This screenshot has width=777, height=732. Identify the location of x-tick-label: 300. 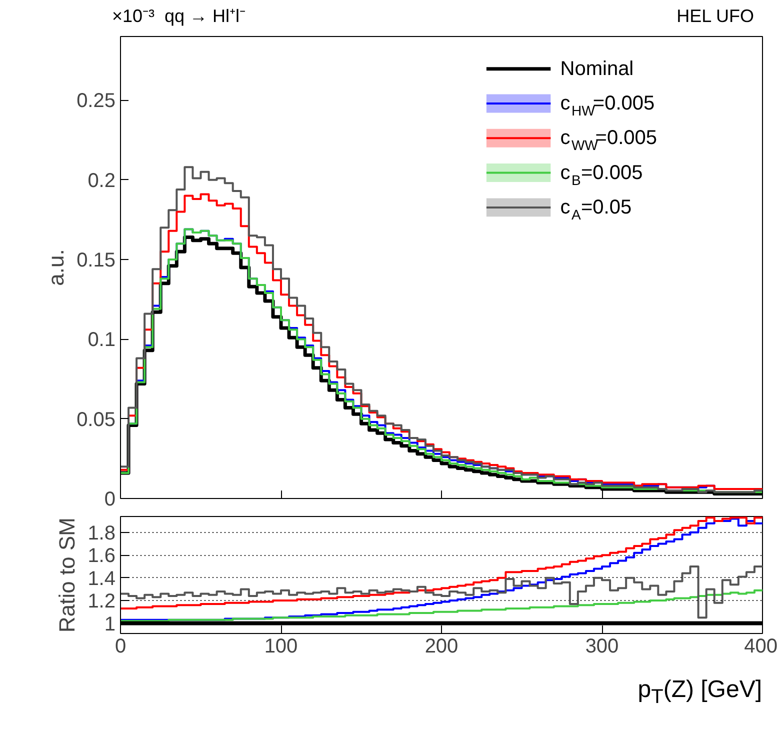
(602, 647).